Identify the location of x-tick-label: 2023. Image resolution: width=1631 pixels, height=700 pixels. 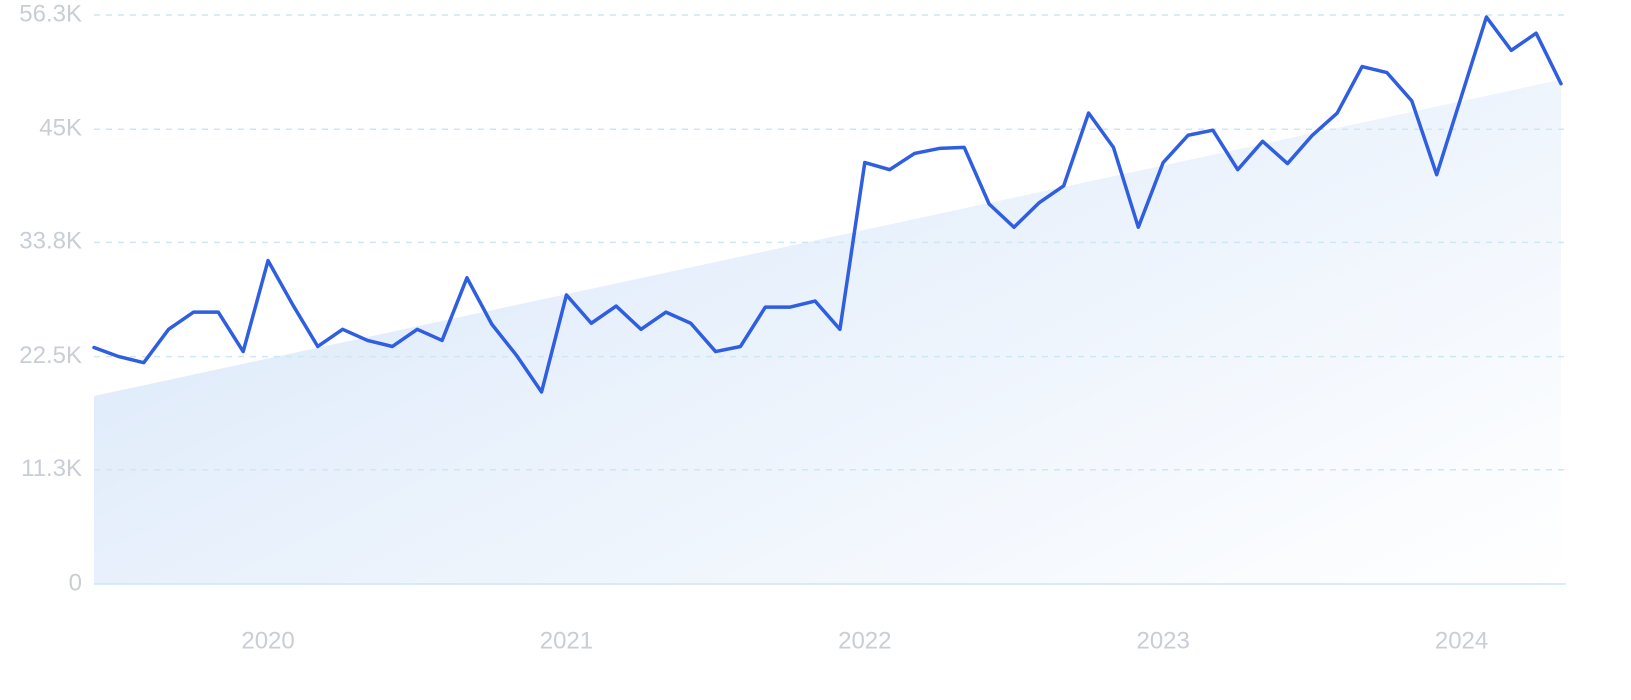
(1162, 640).